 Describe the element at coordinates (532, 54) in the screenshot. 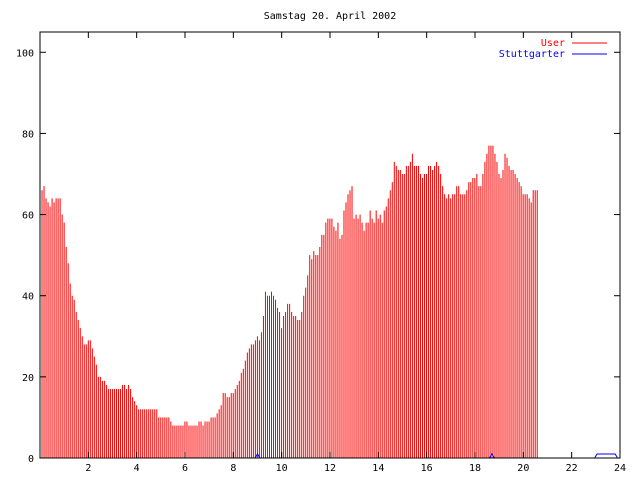

I see `legend-stuttgarter-label: Stuttgarter` at that location.